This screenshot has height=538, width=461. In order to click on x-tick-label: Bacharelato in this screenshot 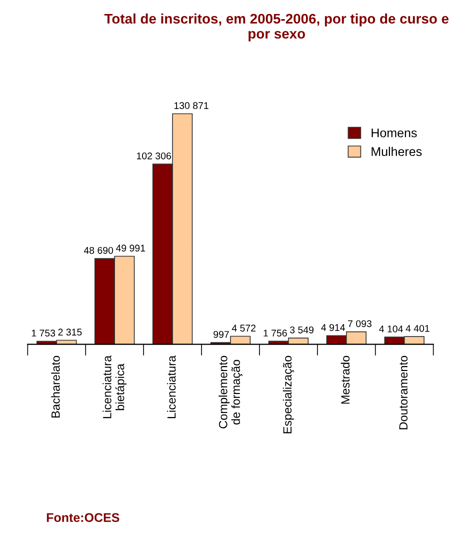, I will do `click(55, 387)`.